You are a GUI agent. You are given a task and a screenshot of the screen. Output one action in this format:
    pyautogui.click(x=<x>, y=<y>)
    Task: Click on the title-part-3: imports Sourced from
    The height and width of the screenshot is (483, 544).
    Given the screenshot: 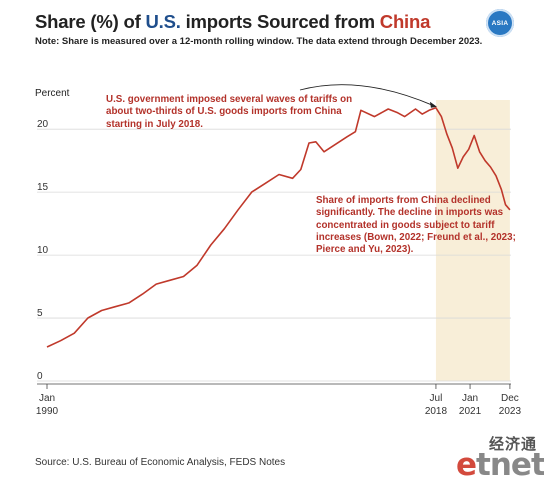 What is the action you would take?
    pyautogui.click(x=280, y=21)
    